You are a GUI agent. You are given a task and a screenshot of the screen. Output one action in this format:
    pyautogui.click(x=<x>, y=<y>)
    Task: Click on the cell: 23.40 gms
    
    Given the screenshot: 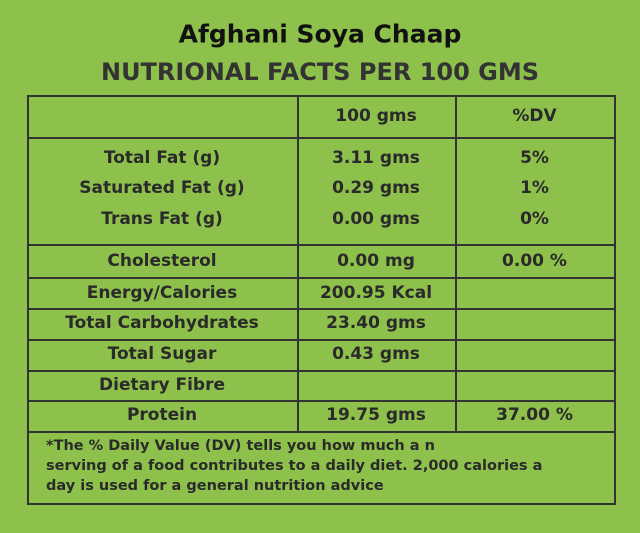 What is the action you would take?
    pyautogui.click(x=376, y=323)
    